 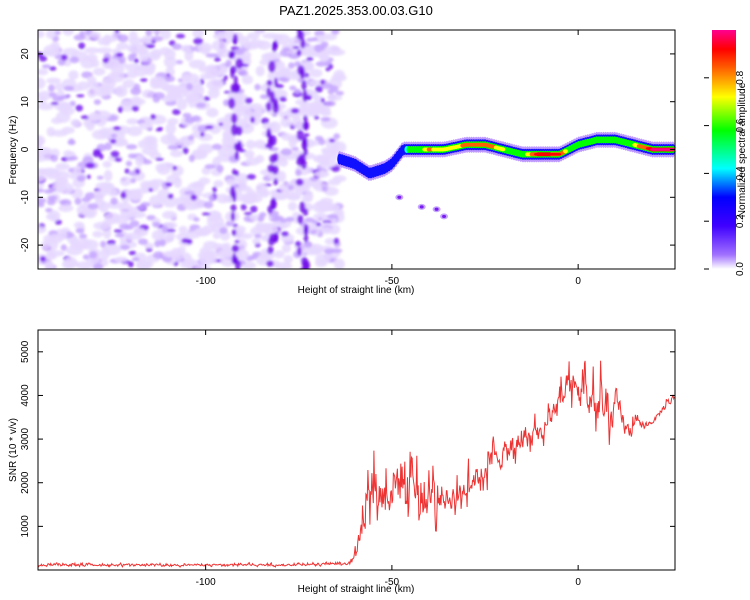 I want to click on ridge-scatter-core, so click(x=421, y=207).